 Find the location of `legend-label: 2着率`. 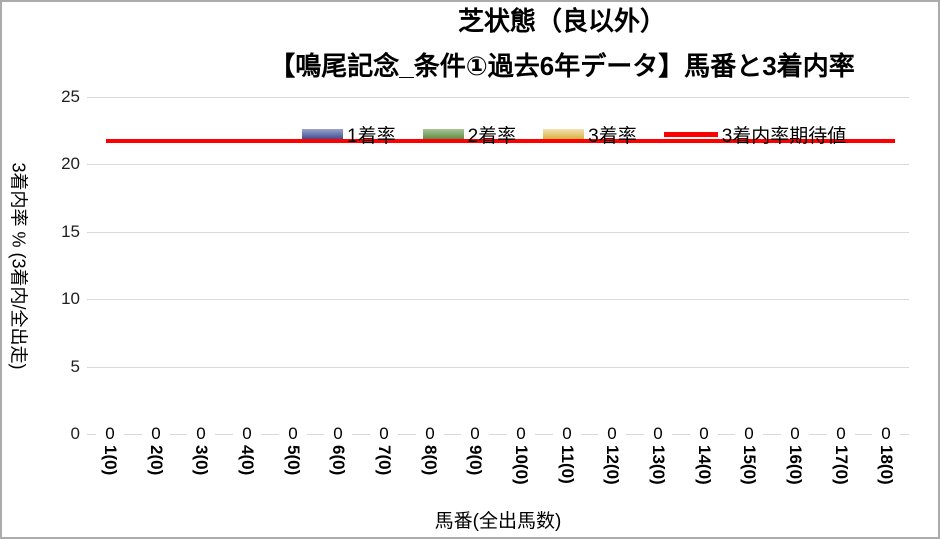

legend-label: 2着率 is located at coordinates (492, 136).